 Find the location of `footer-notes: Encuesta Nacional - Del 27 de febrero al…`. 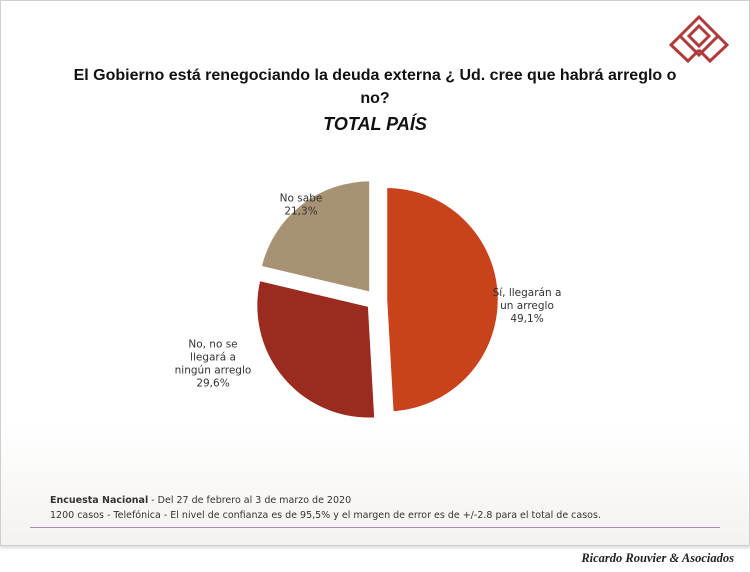

footer-notes: Encuesta Nacional - Del 27 de febrero al… is located at coordinates (325, 508).